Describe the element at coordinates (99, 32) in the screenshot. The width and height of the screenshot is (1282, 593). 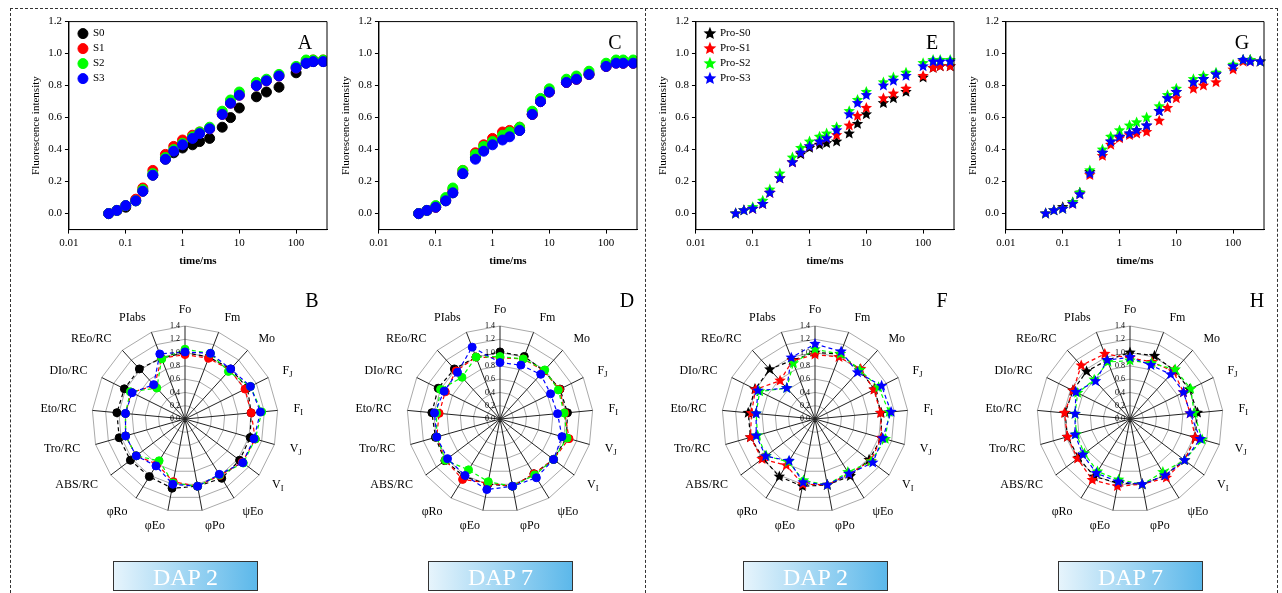
I see `legend-label: S0` at that location.